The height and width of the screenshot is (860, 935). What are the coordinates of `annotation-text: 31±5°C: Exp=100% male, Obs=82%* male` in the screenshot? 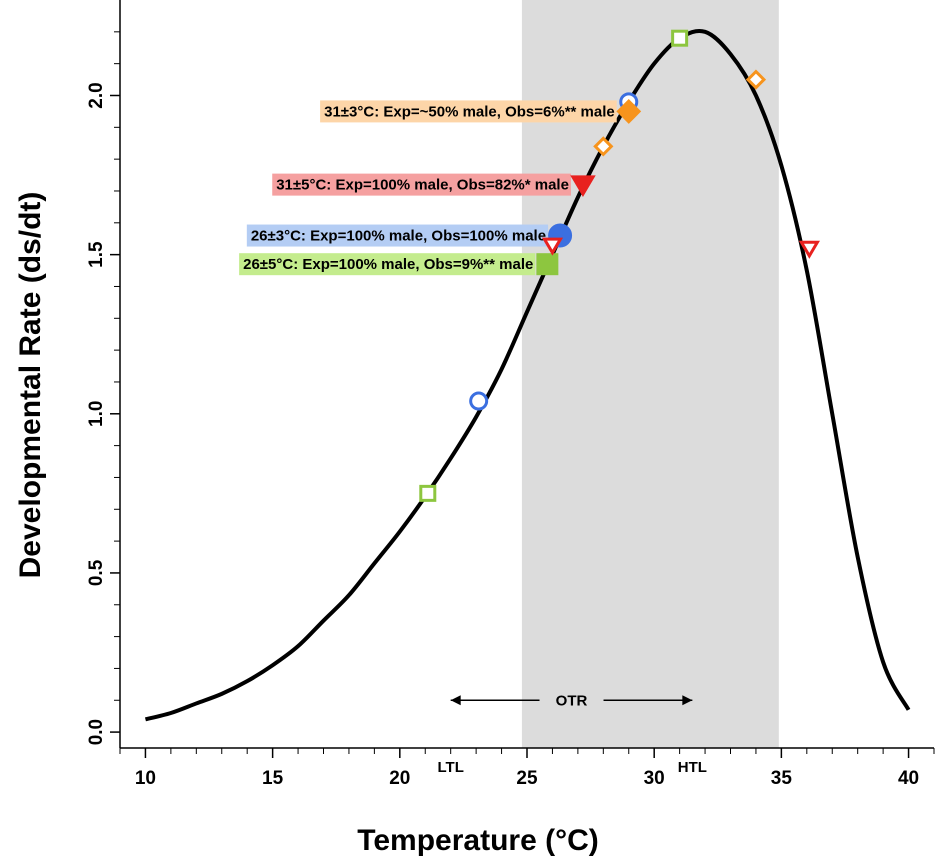 It's located at (422, 185).